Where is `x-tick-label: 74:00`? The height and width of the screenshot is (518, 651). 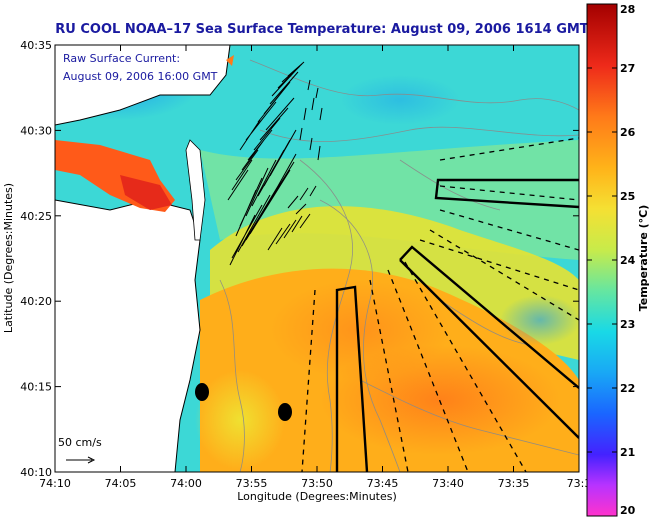
x-tick-label: 74:00 is located at coordinates (186, 483).